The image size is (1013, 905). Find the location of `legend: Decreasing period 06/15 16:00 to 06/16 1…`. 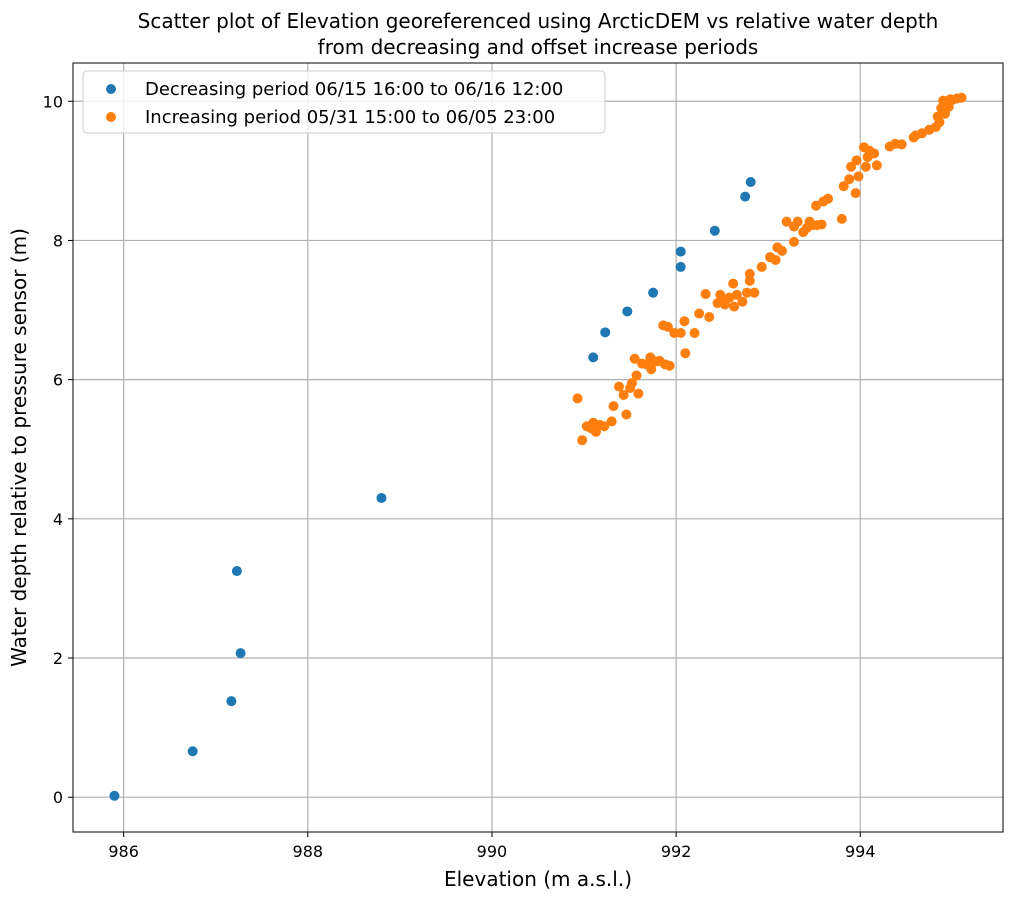

legend: Decreasing period 06/15 16:00 to 06/16 1… is located at coordinates (344, 102).